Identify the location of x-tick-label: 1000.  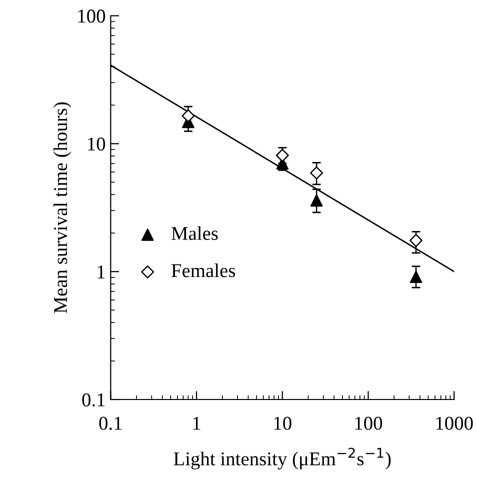
(454, 423).